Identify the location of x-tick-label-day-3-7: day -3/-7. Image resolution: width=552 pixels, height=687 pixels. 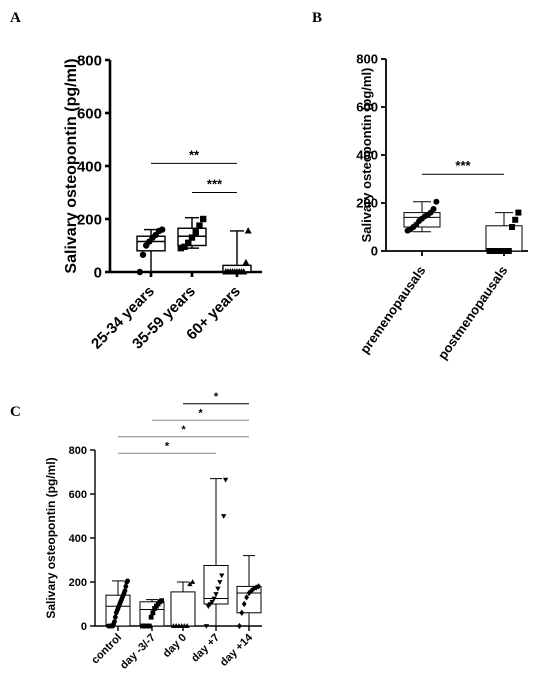
(138, 652).